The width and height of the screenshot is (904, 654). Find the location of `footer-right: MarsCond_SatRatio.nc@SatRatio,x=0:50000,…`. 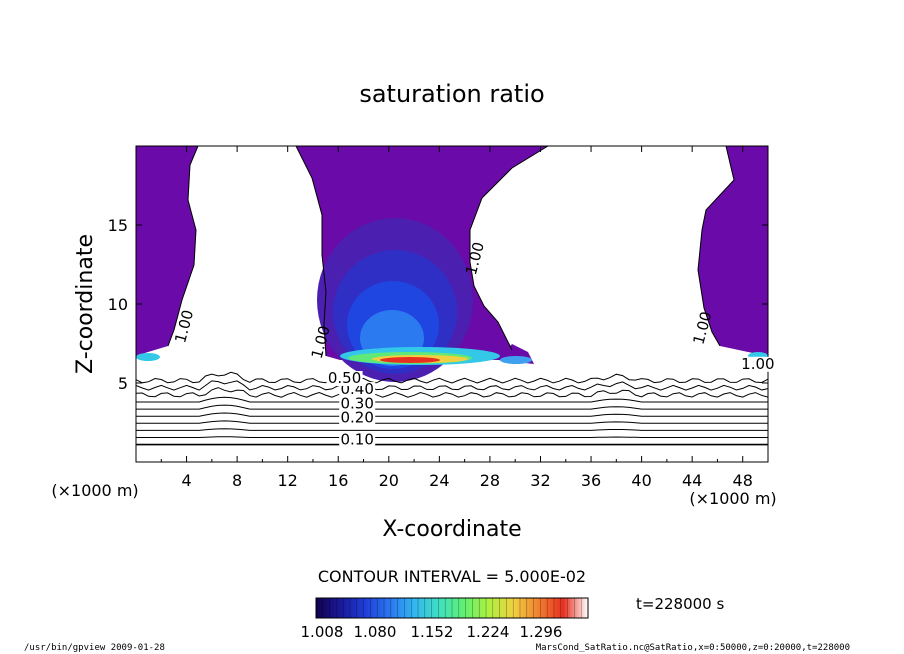

footer-right: MarsCond_SatRatio.nc@SatRatio,x=0:50000,… is located at coordinates (693, 648).